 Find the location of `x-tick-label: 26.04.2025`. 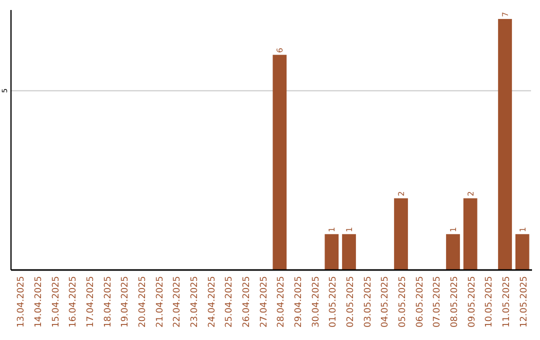

x-tick-label: 26.04.2025 is located at coordinates (247, 302).